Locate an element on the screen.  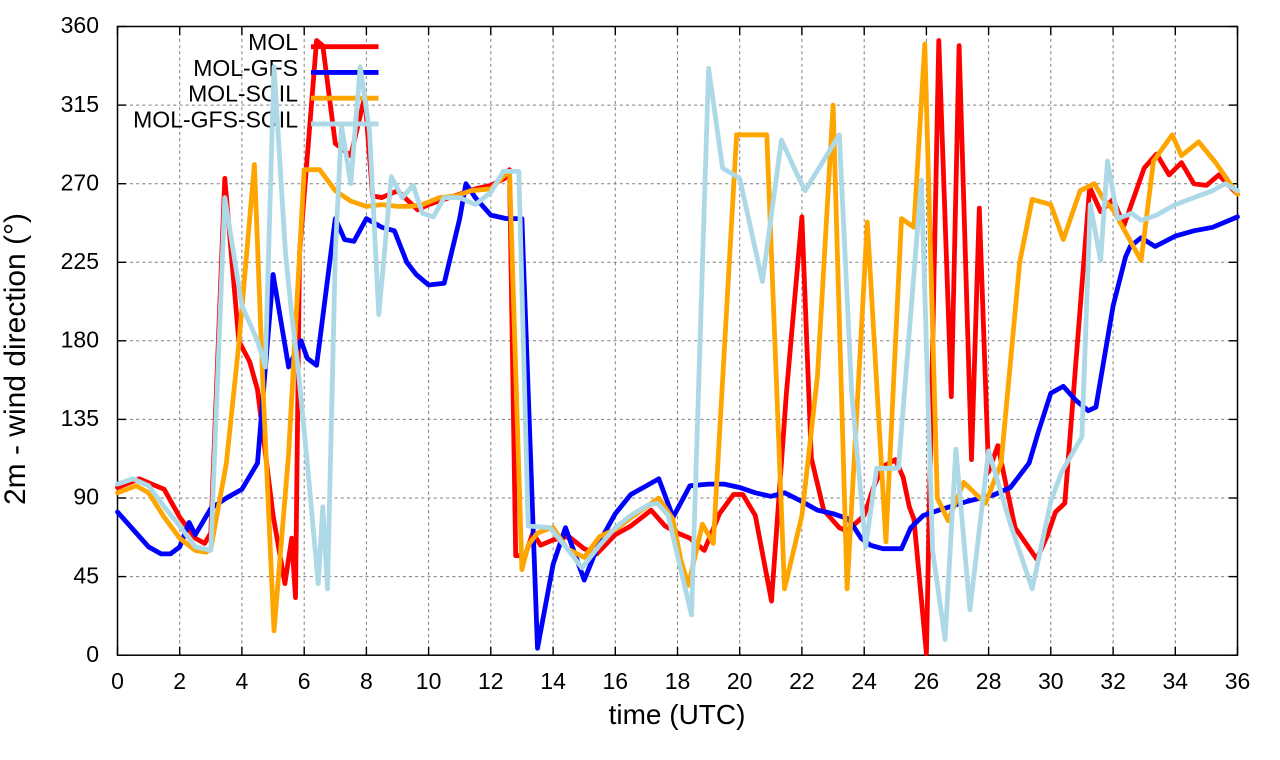
svg-text: 8 is located at coordinates (366, 681).